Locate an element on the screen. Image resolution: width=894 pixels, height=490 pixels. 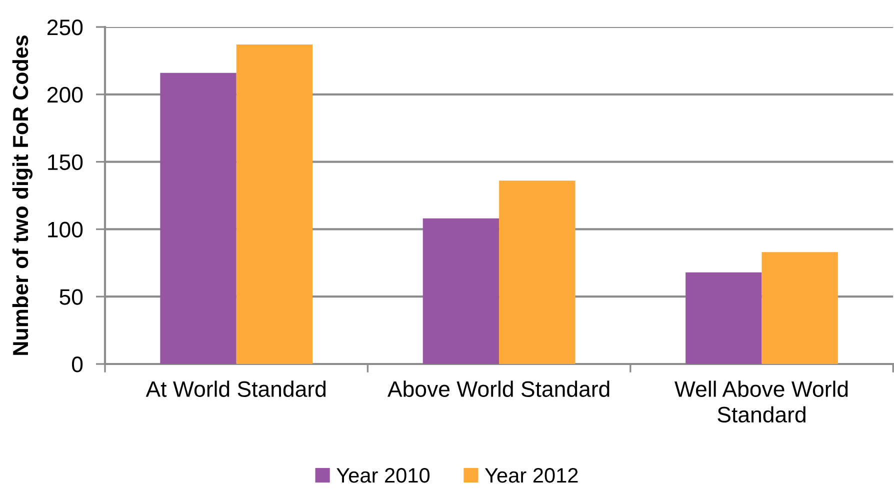
y-tick-label: 100 is located at coordinates (65, 230).